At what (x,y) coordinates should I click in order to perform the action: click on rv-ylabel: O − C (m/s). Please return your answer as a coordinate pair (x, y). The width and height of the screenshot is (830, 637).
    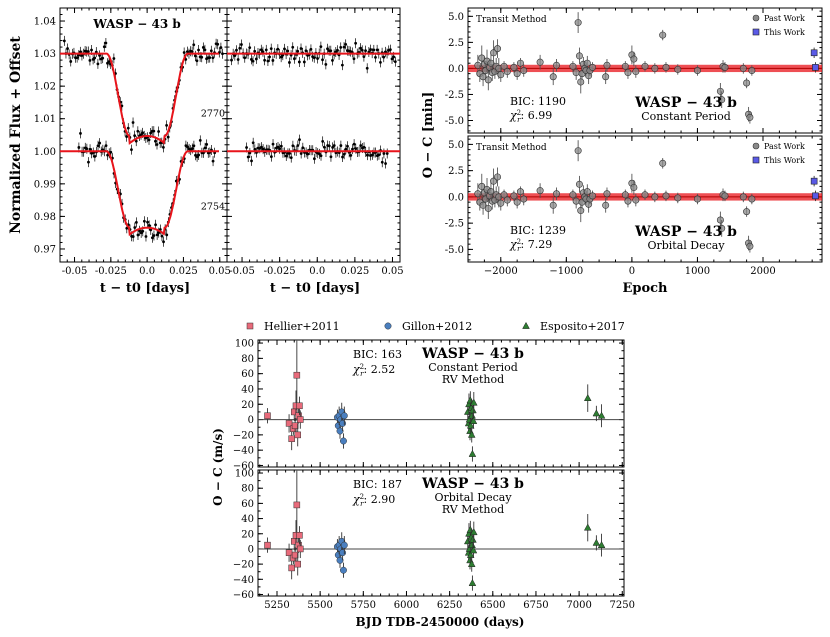
    Looking at the image, I should click on (218, 467).